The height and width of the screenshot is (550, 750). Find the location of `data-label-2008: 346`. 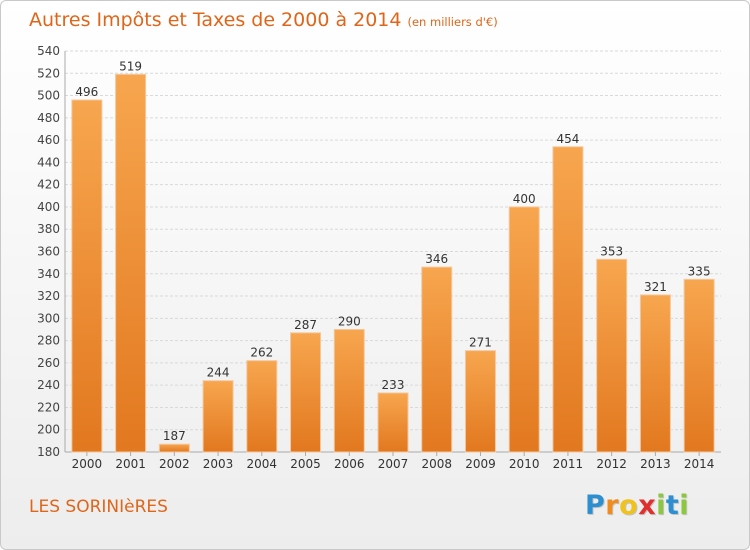

data-label-2008: 346 is located at coordinates (436, 259).